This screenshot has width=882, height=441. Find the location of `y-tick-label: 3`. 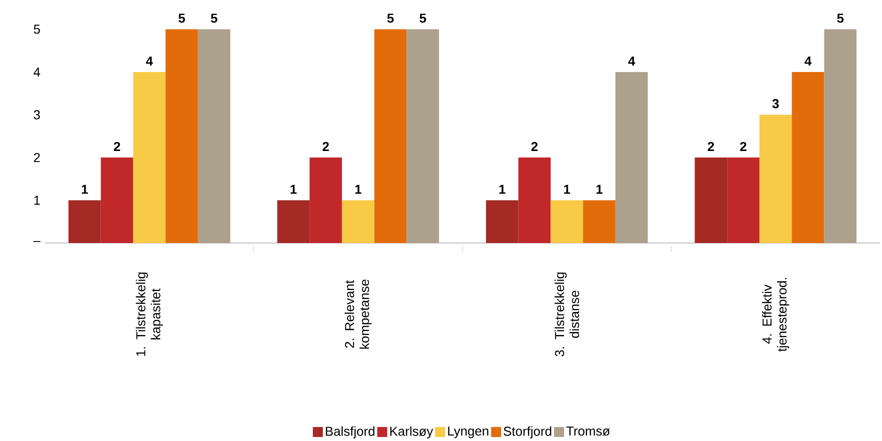

y-tick-label: 3 is located at coordinates (37, 115).